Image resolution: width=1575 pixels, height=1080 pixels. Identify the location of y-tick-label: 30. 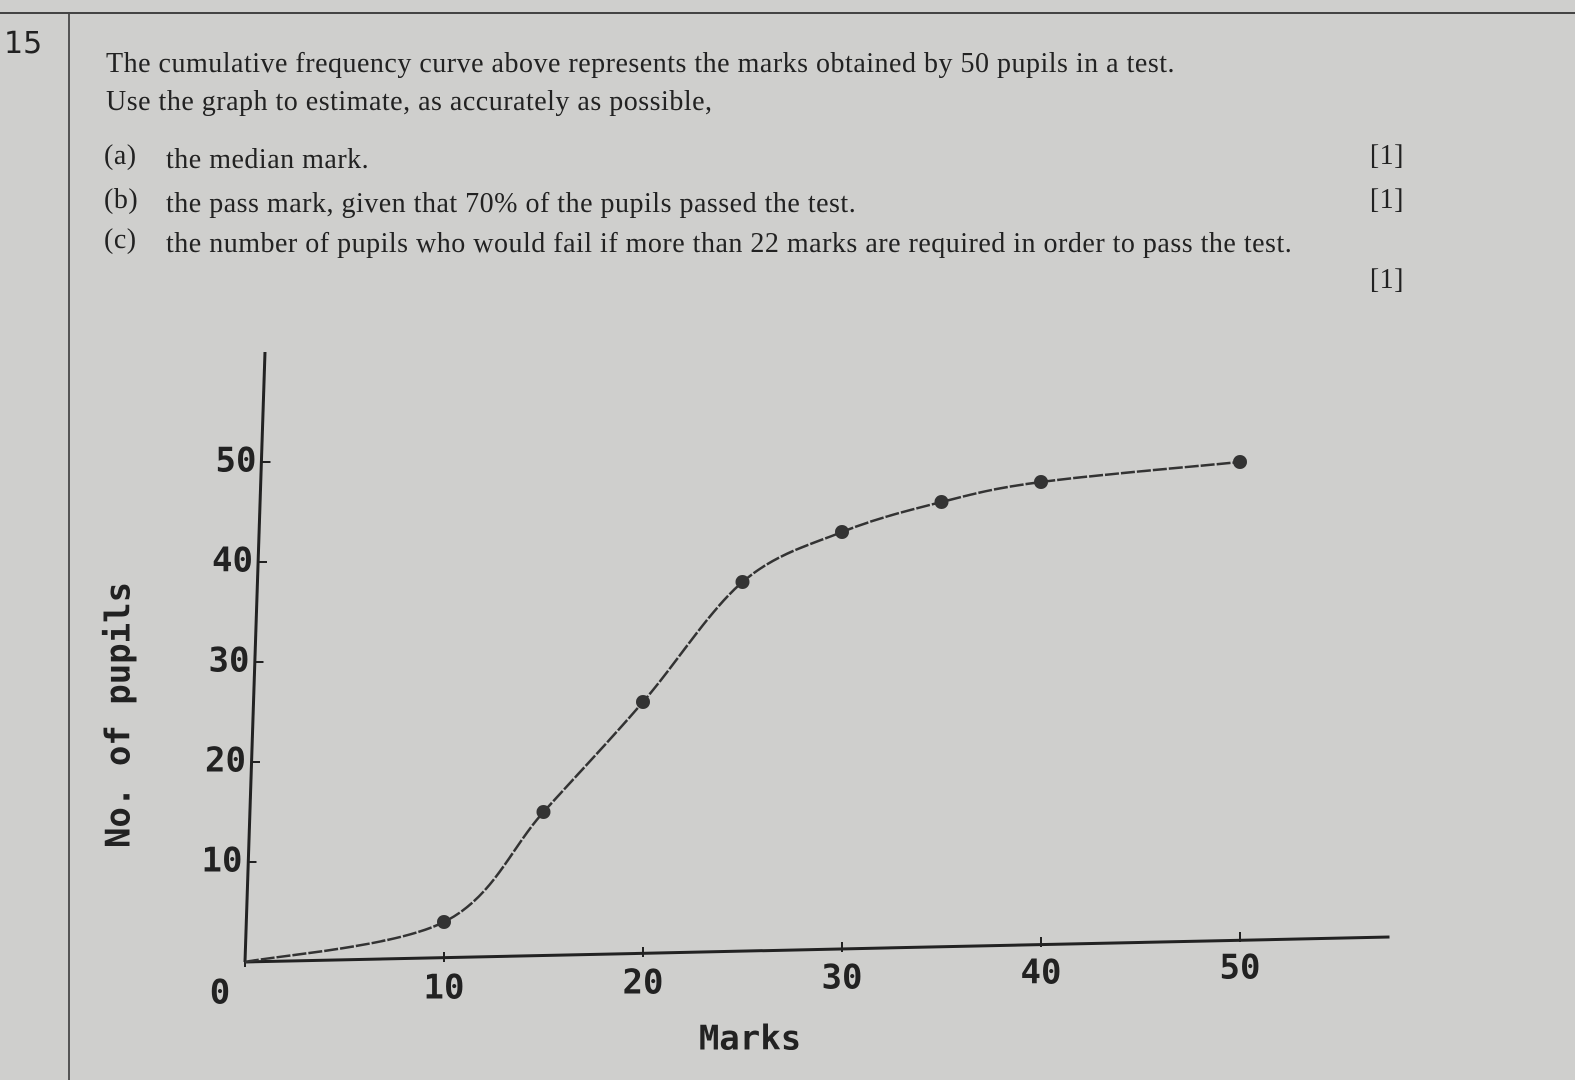
(229, 661).